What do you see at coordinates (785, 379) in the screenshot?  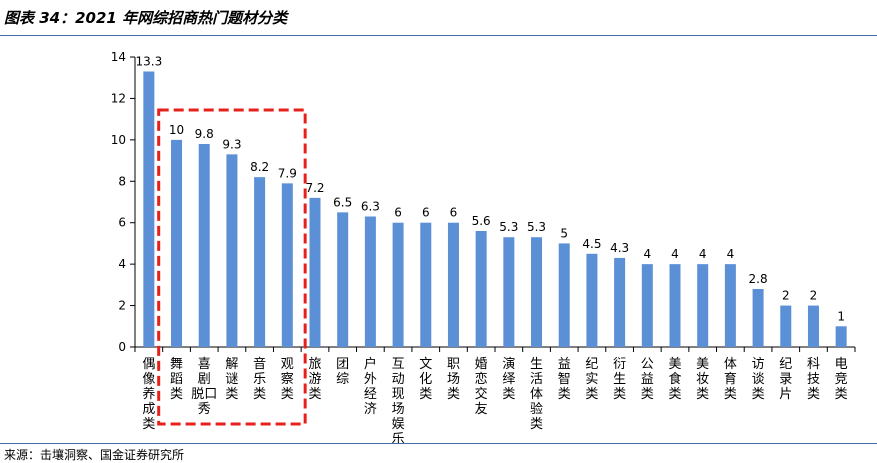 I see `category-label: 纪录片` at bounding box center [785, 379].